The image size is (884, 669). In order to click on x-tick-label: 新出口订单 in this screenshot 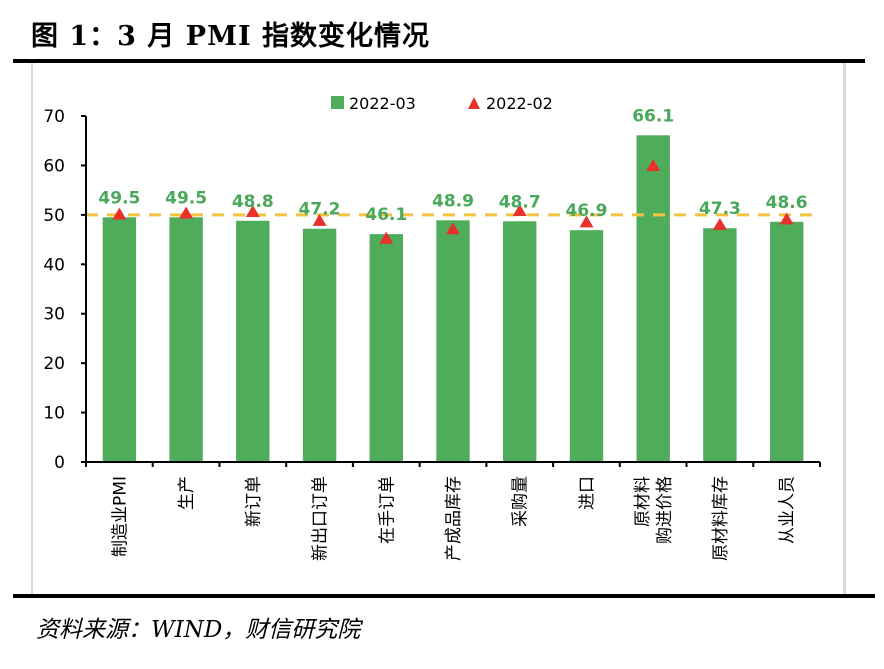, I will do `click(321, 518)`.